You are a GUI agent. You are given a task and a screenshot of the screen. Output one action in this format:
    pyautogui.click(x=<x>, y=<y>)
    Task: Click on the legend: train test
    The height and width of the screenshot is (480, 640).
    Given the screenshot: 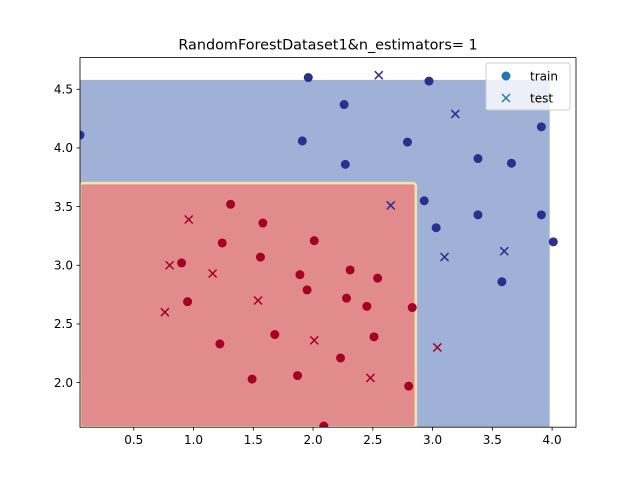 What is the action you would take?
    pyautogui.click(x=528, y=86)
    